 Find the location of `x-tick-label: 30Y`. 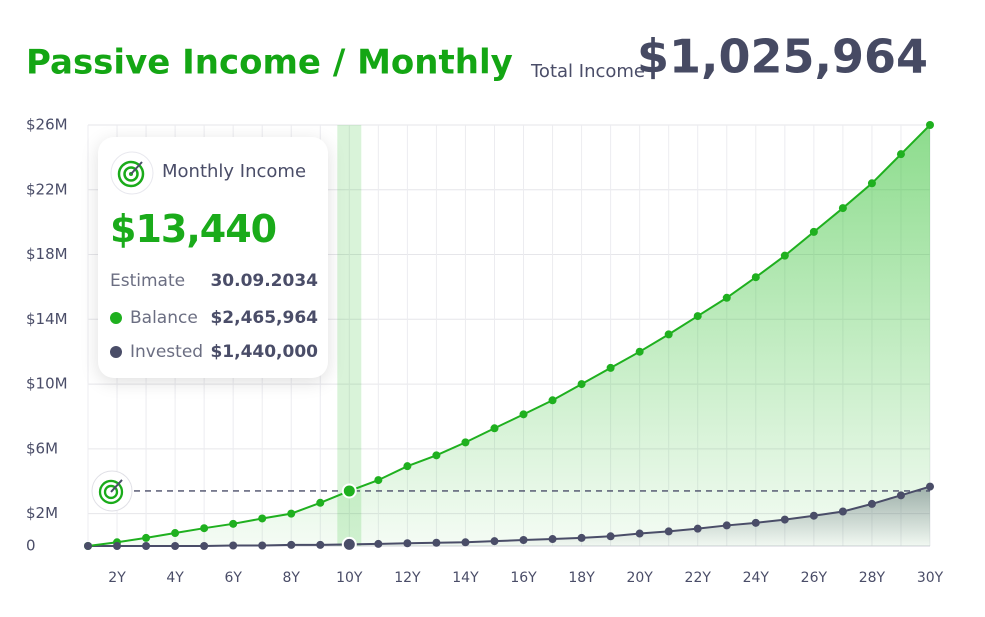

x-tick-label: 30Y is located at coordinates (930, 578).